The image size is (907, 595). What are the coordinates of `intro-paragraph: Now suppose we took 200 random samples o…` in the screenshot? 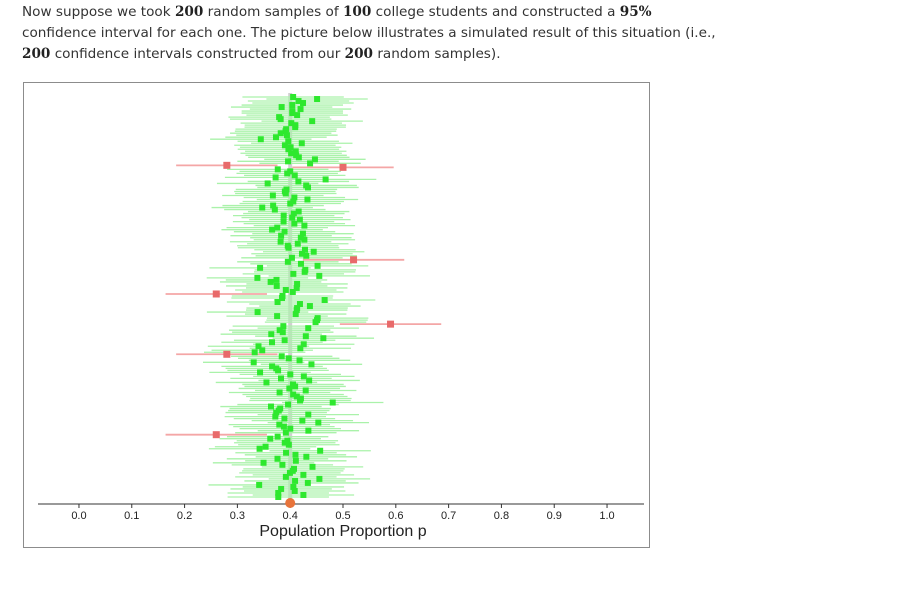 It's located at (372, 33).